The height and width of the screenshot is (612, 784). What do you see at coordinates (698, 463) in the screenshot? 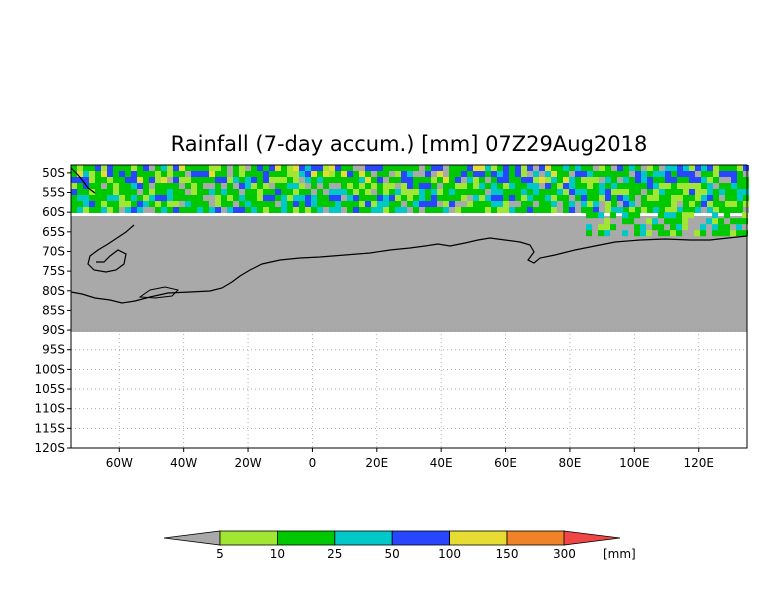
I see `lon-label: 120E` at bounding box center [698, 463].